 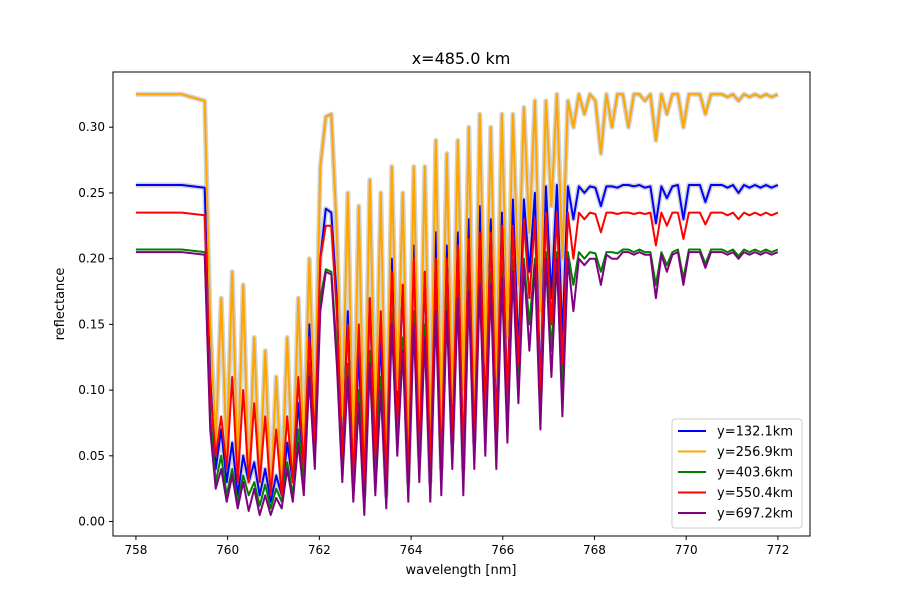 I want to click on legend-box, so click(x=737, y=473).